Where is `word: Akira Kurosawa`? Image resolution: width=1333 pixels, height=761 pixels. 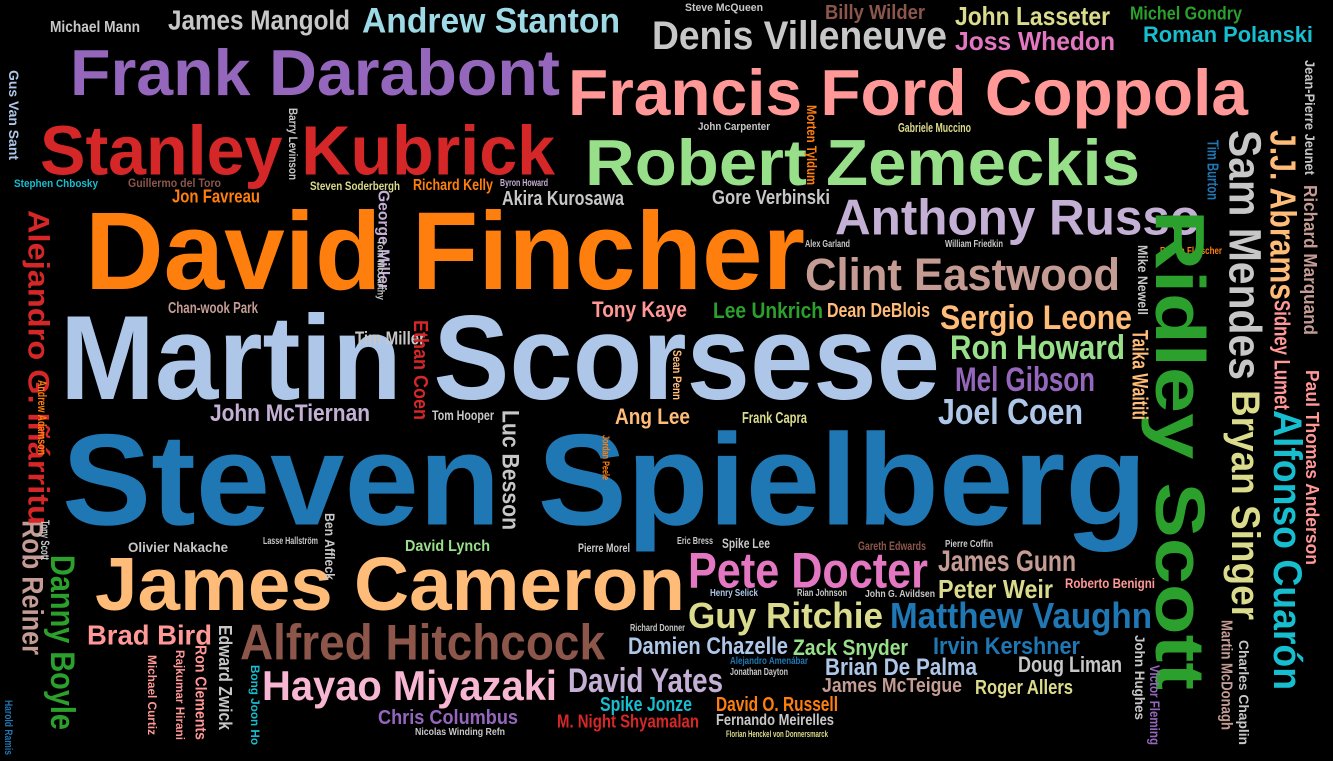
word: Akira Kurosawa is located at coordinates (563, 199).